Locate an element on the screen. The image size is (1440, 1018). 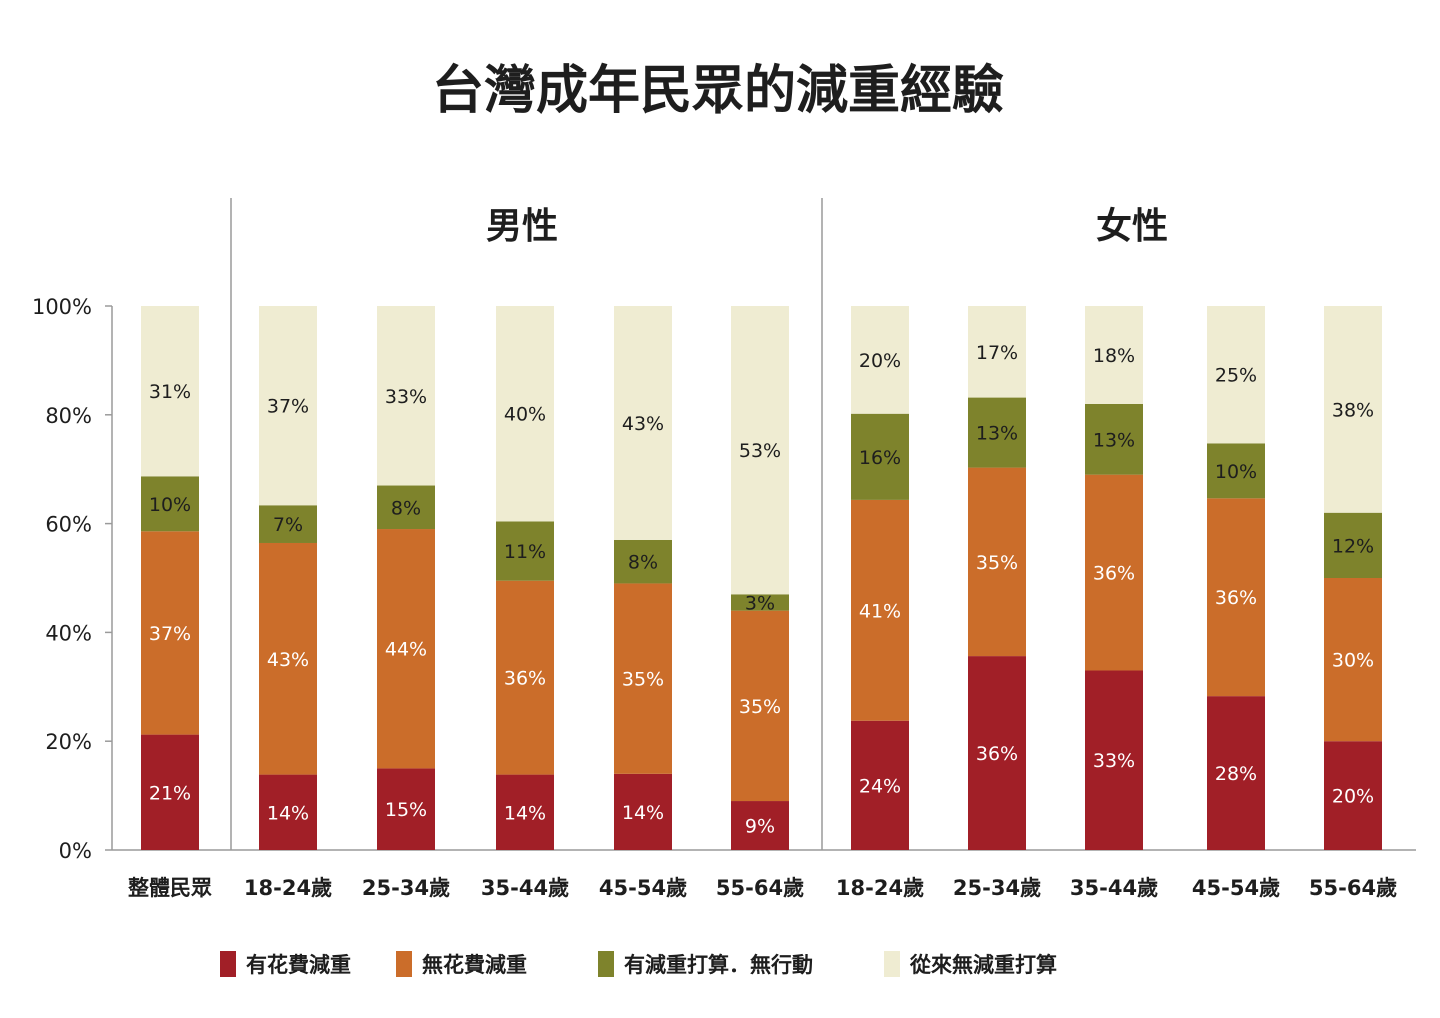
data-label: 41% is located at coordinates (880, 611).